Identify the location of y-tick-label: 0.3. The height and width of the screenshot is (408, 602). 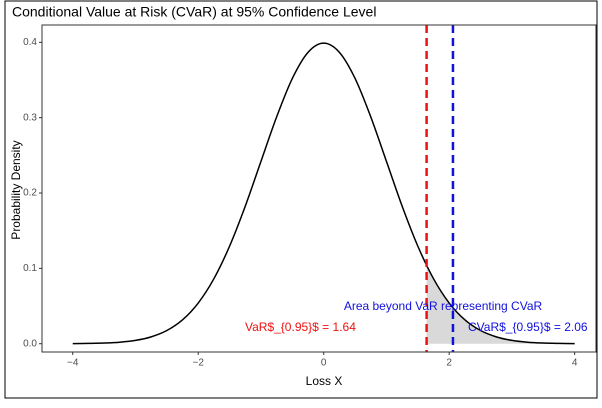
(30, 117).